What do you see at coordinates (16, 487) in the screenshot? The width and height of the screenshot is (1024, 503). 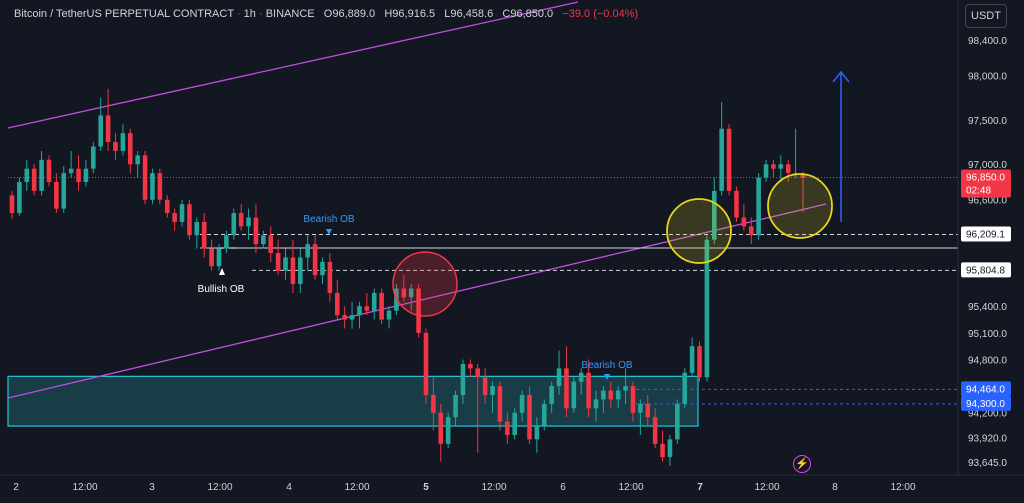 I see `x-tick-label: 2` at bounding box center [16, 487].